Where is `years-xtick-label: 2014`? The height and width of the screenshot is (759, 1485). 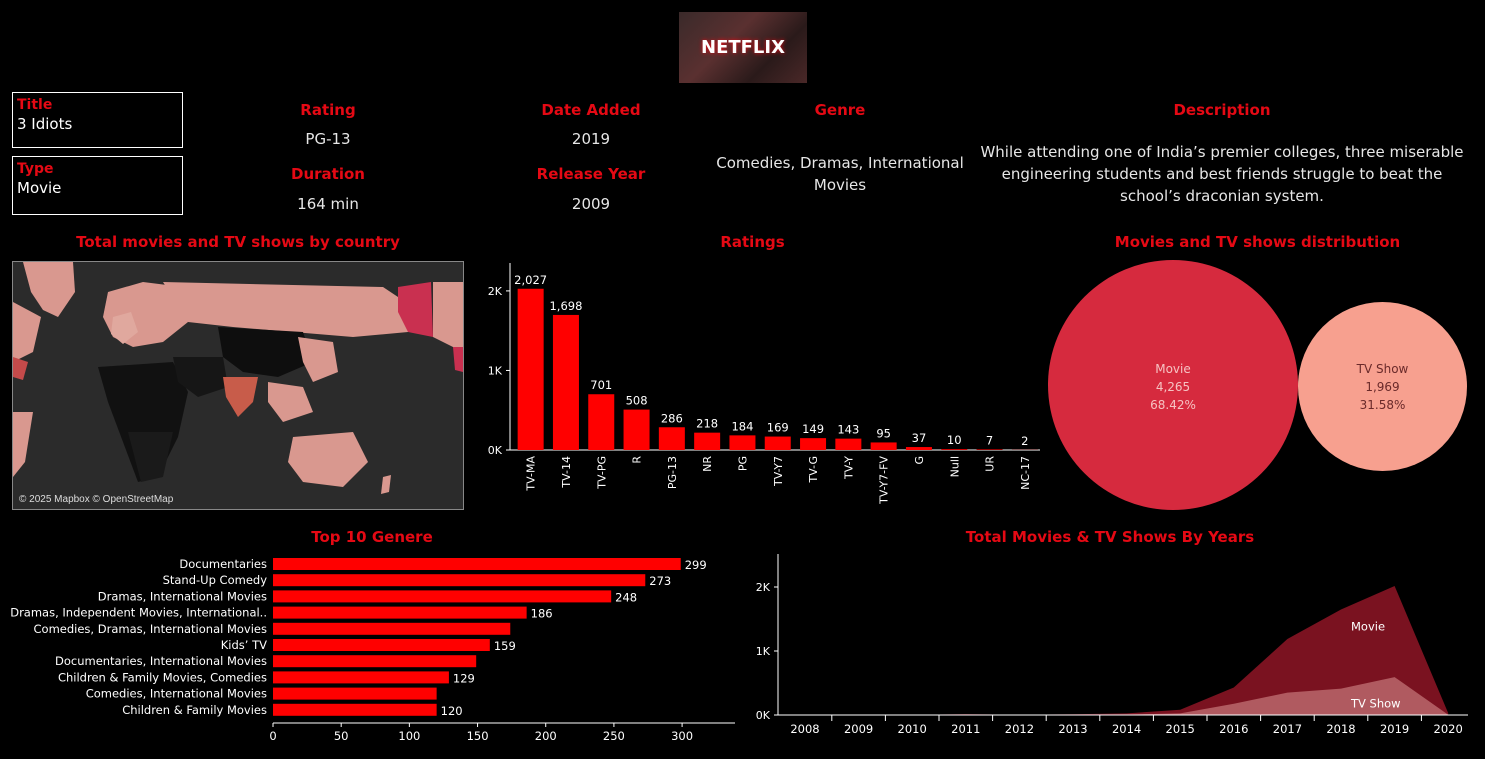
years-xtick-label: 2014 is located at coordinates (1126, 729).